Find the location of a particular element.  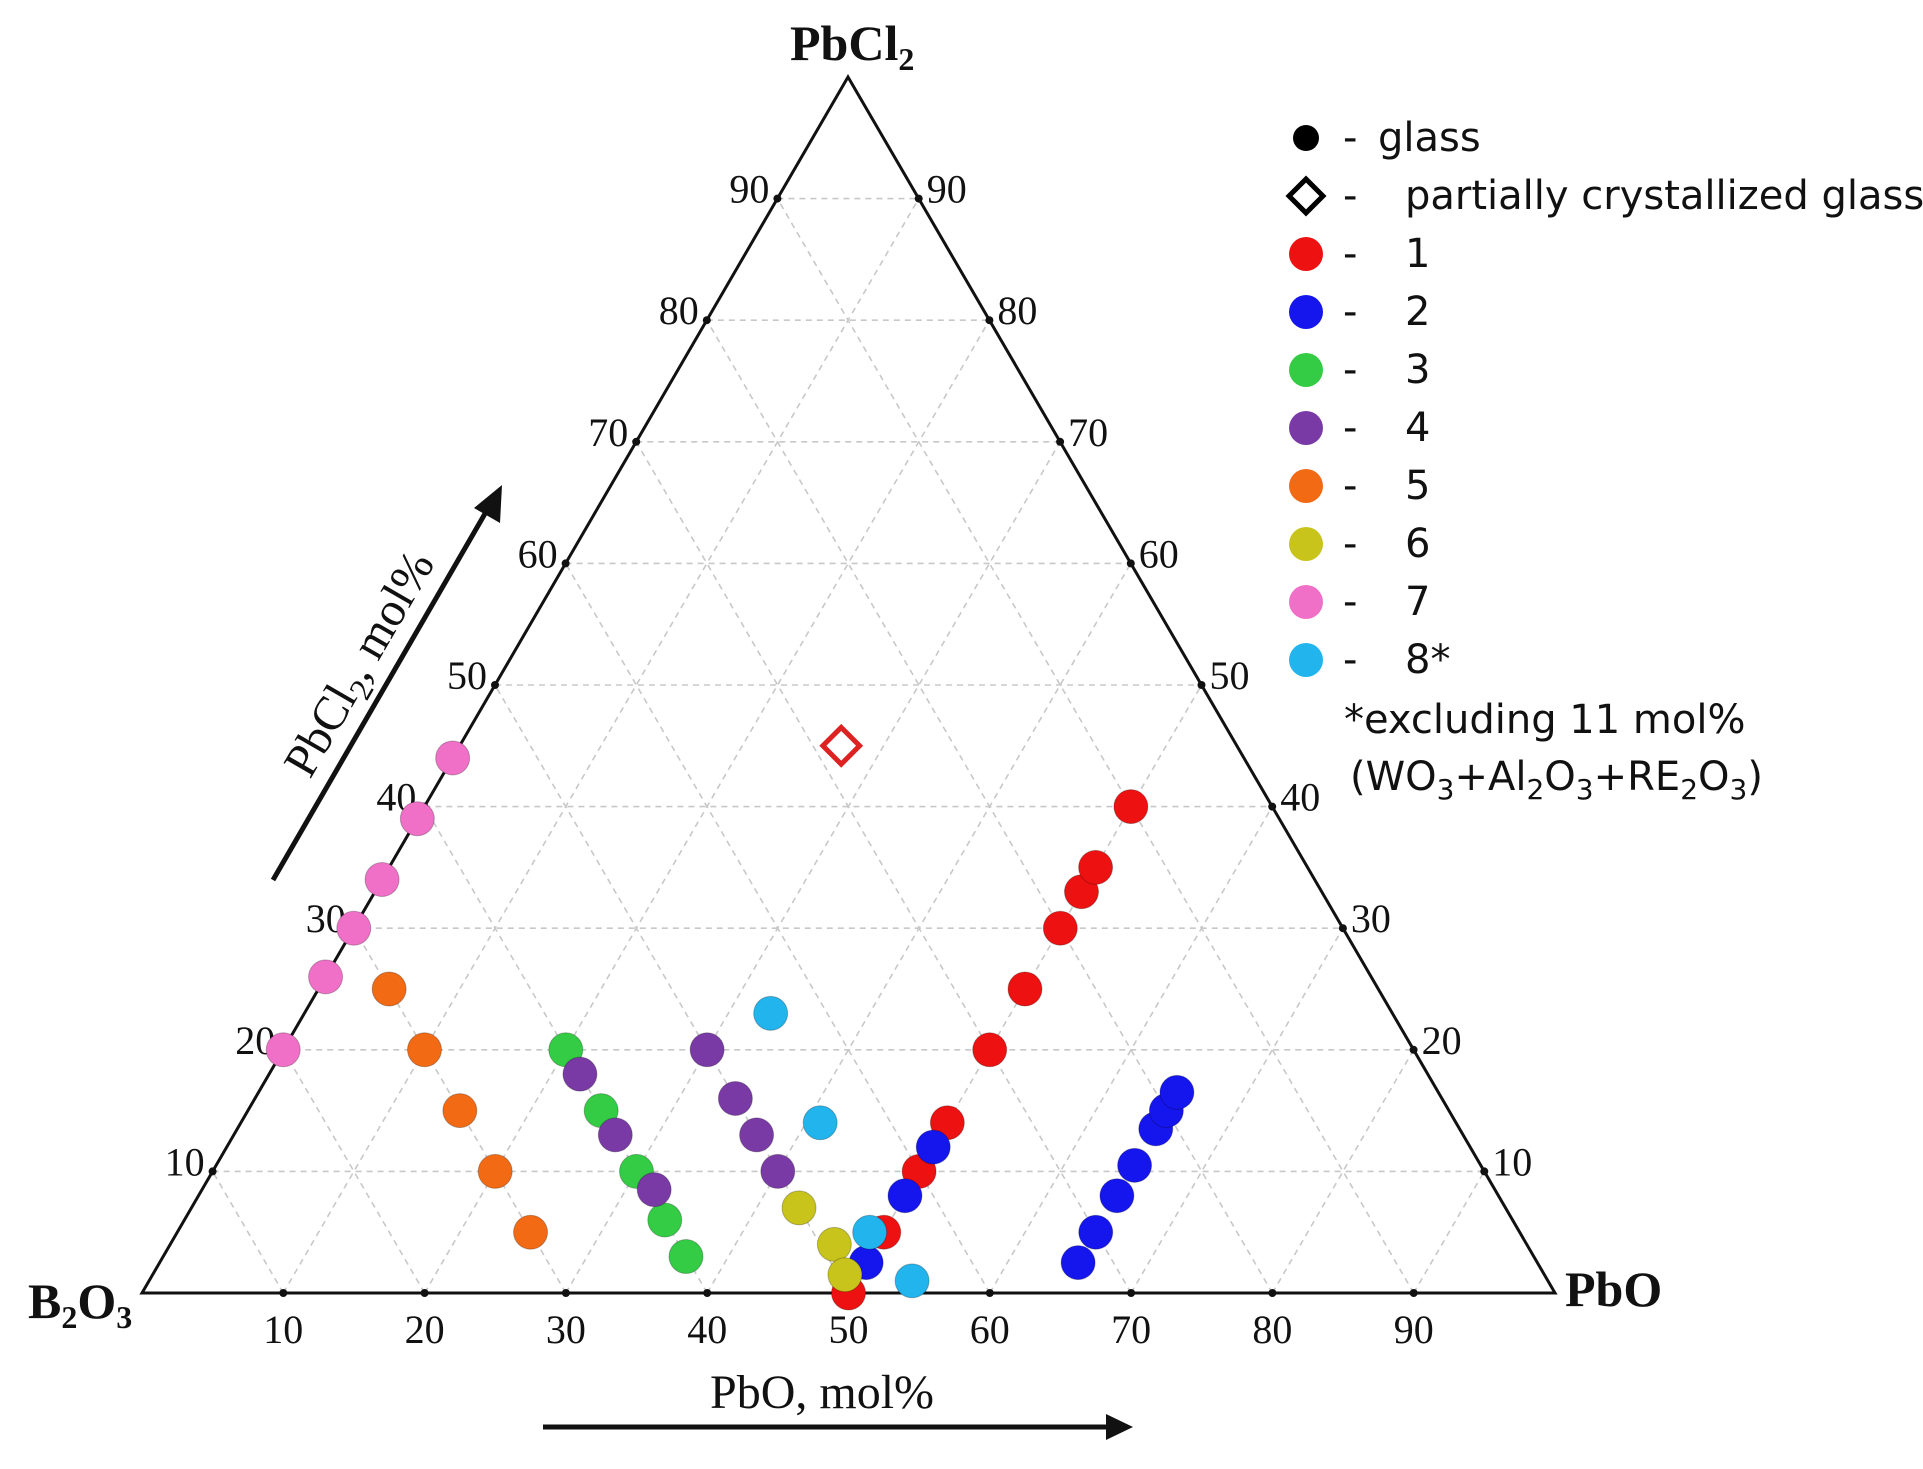

bottom-tick-label: 90 is located at coordinates (1414, 1329).